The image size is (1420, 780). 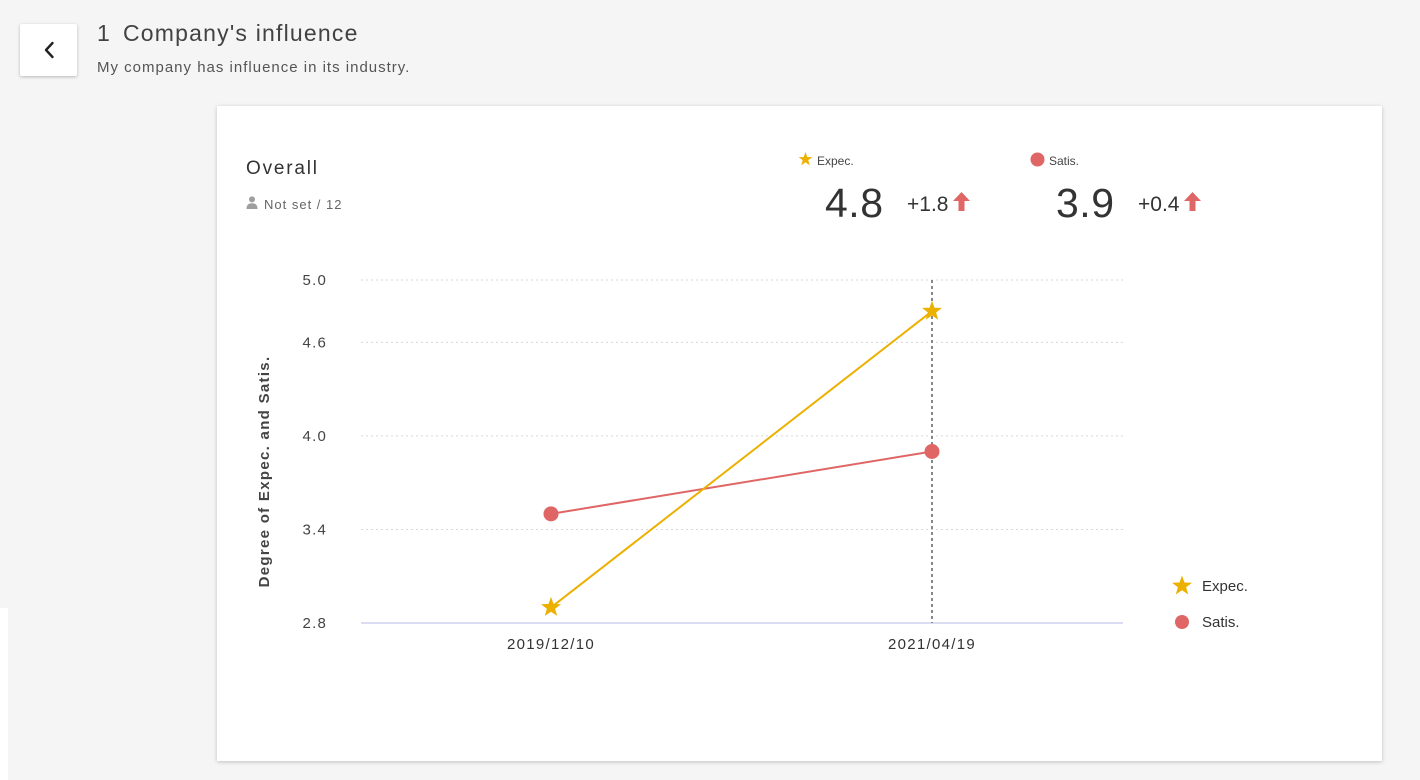 I want to click on question-number: 1, so click(x=104, y=33).